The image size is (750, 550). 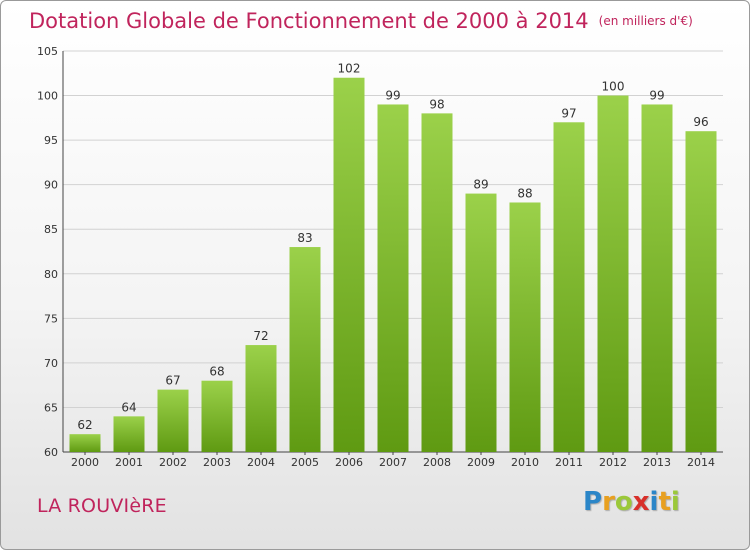 What do you see at coordinates (613, 462) in the screenshot?
I see `x-tick-label: 2012` at bounding box center [613, 462].